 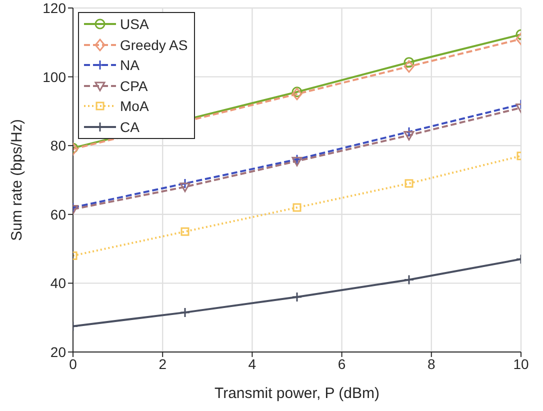 What do you see at coordinates (58, 352) in the screenshot?
I see `y-tick-label: 20` at bounding box center [58, 352].